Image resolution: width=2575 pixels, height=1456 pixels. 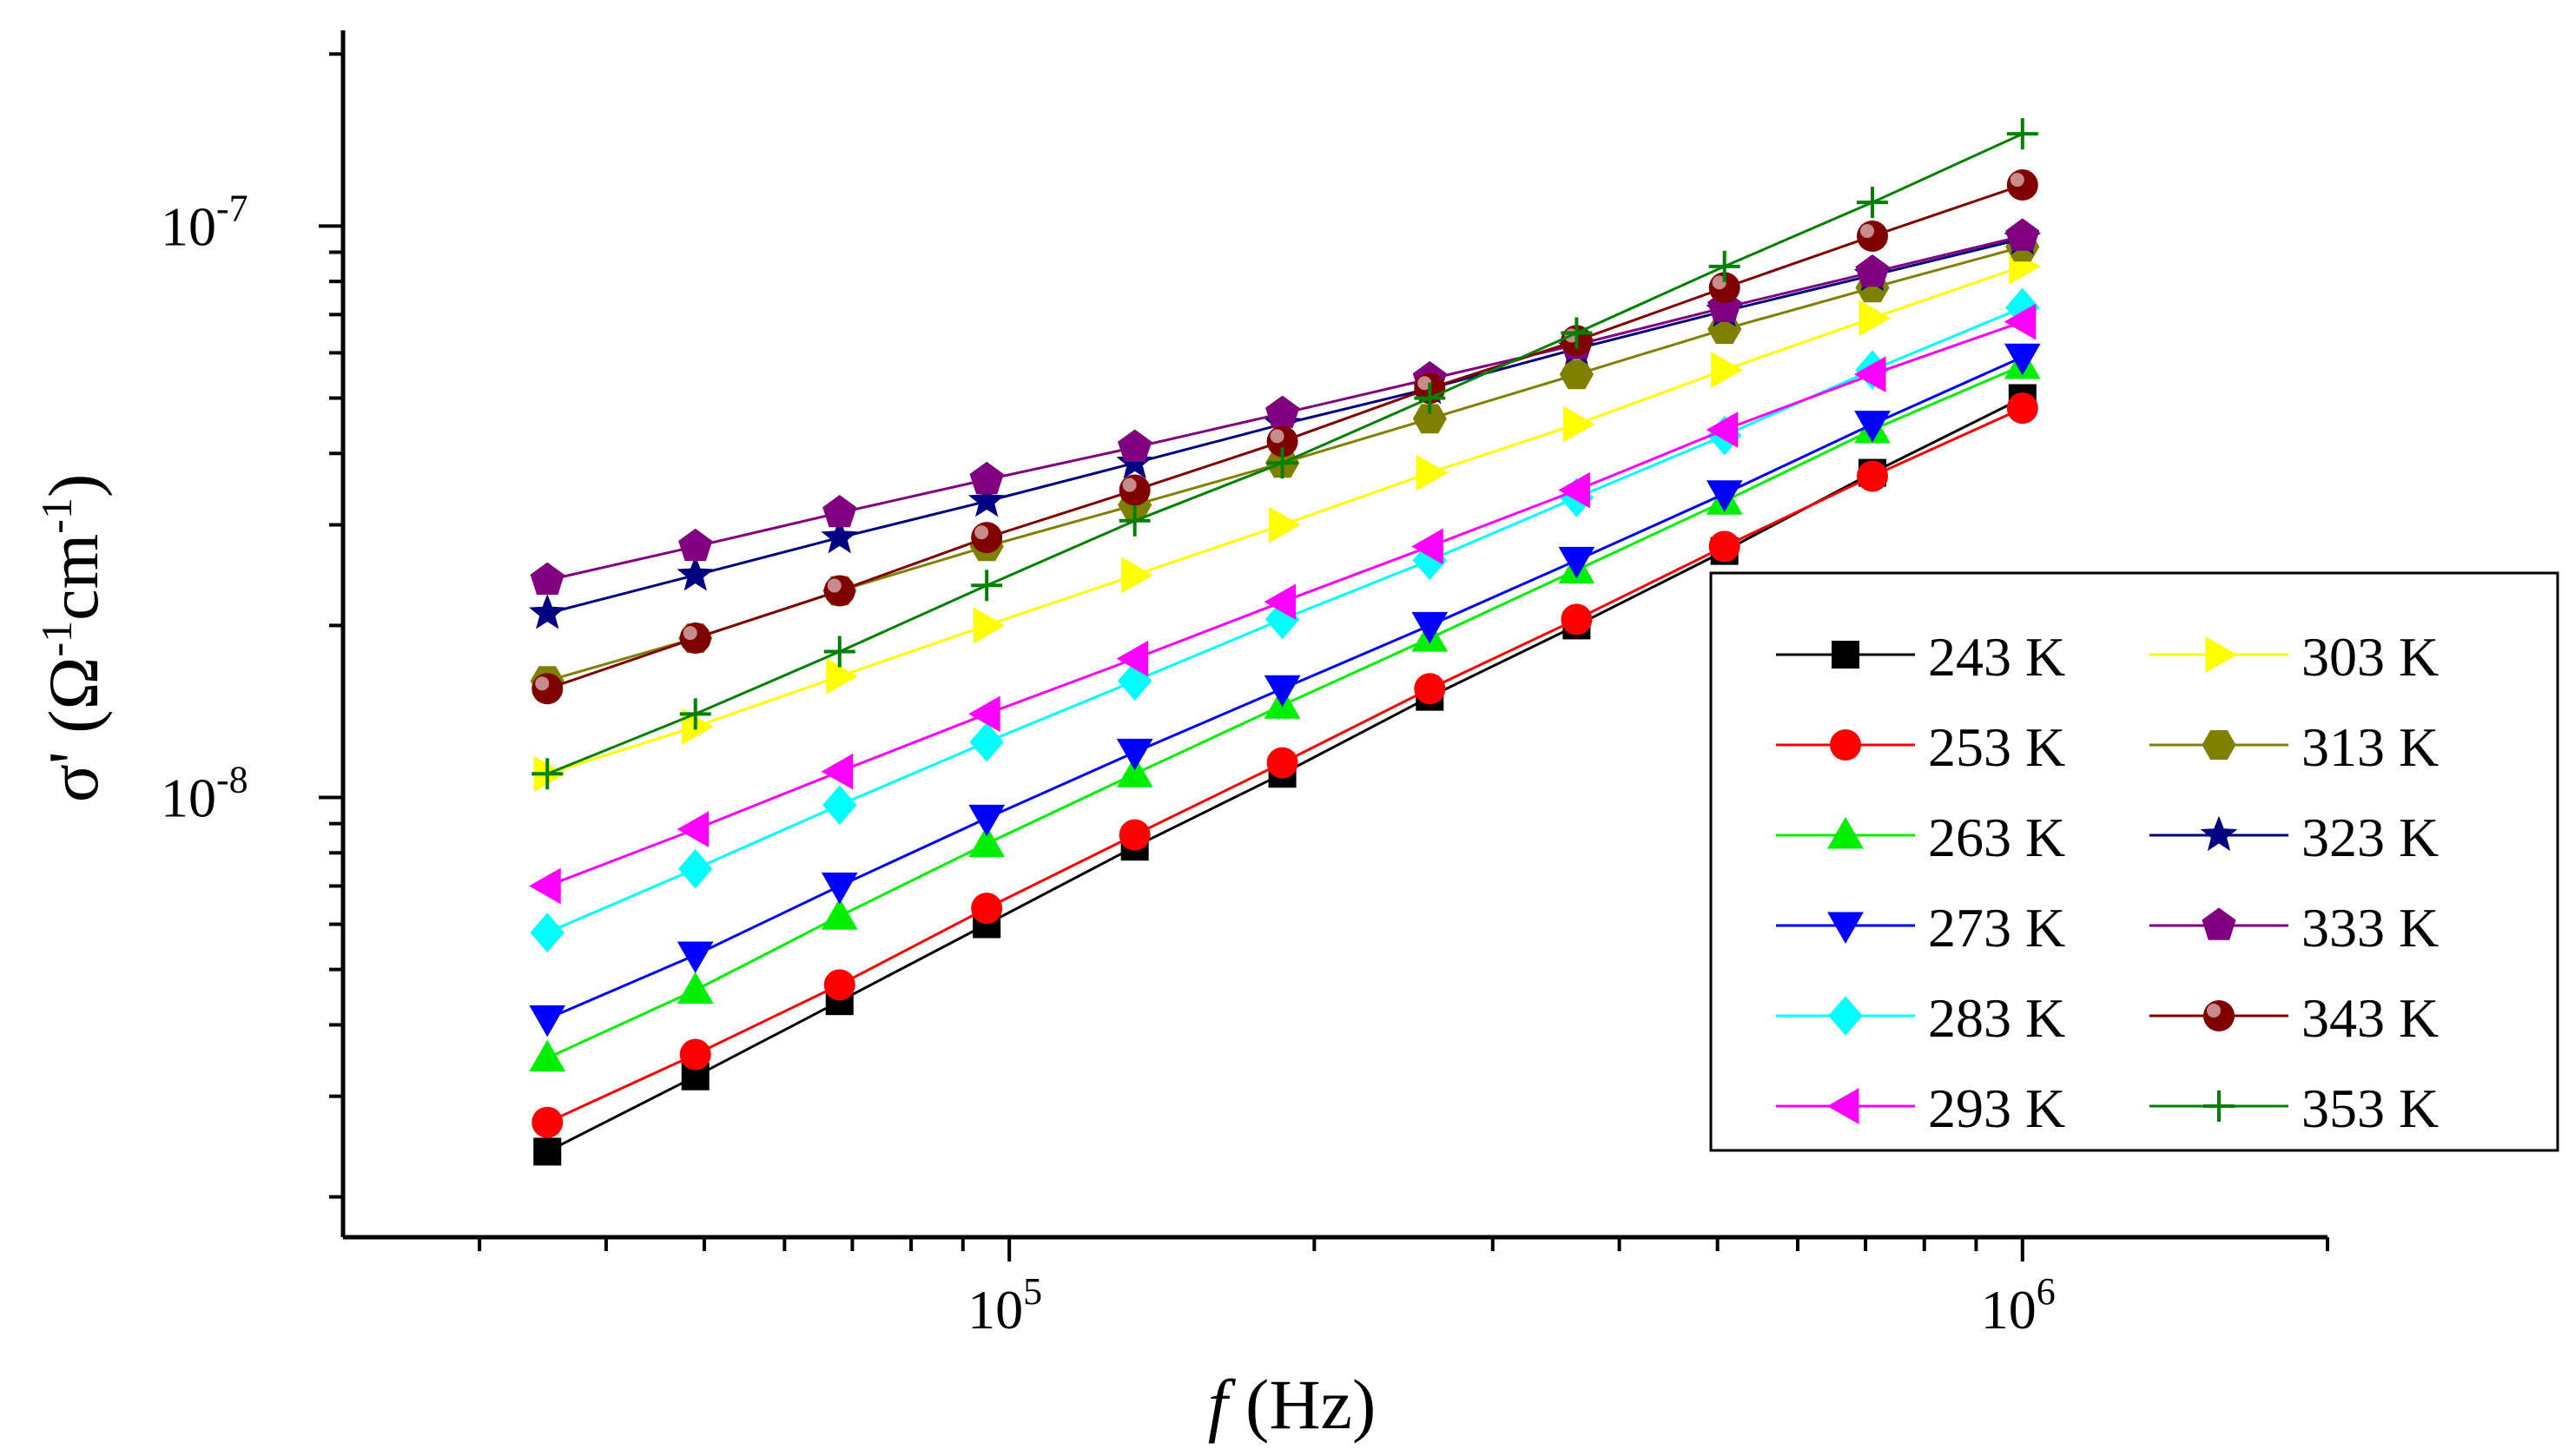 I want to click on legend-label: 333 K, so click(x=2370, y=928).